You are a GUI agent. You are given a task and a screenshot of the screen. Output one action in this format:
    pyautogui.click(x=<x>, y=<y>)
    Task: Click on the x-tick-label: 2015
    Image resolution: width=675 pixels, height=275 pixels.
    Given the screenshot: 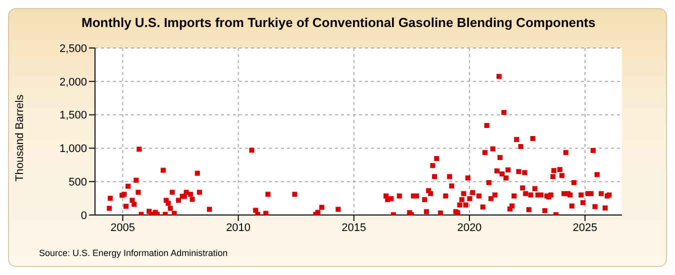 What is the action you would take?
    pyautogui.click(x=354, y=228)
    